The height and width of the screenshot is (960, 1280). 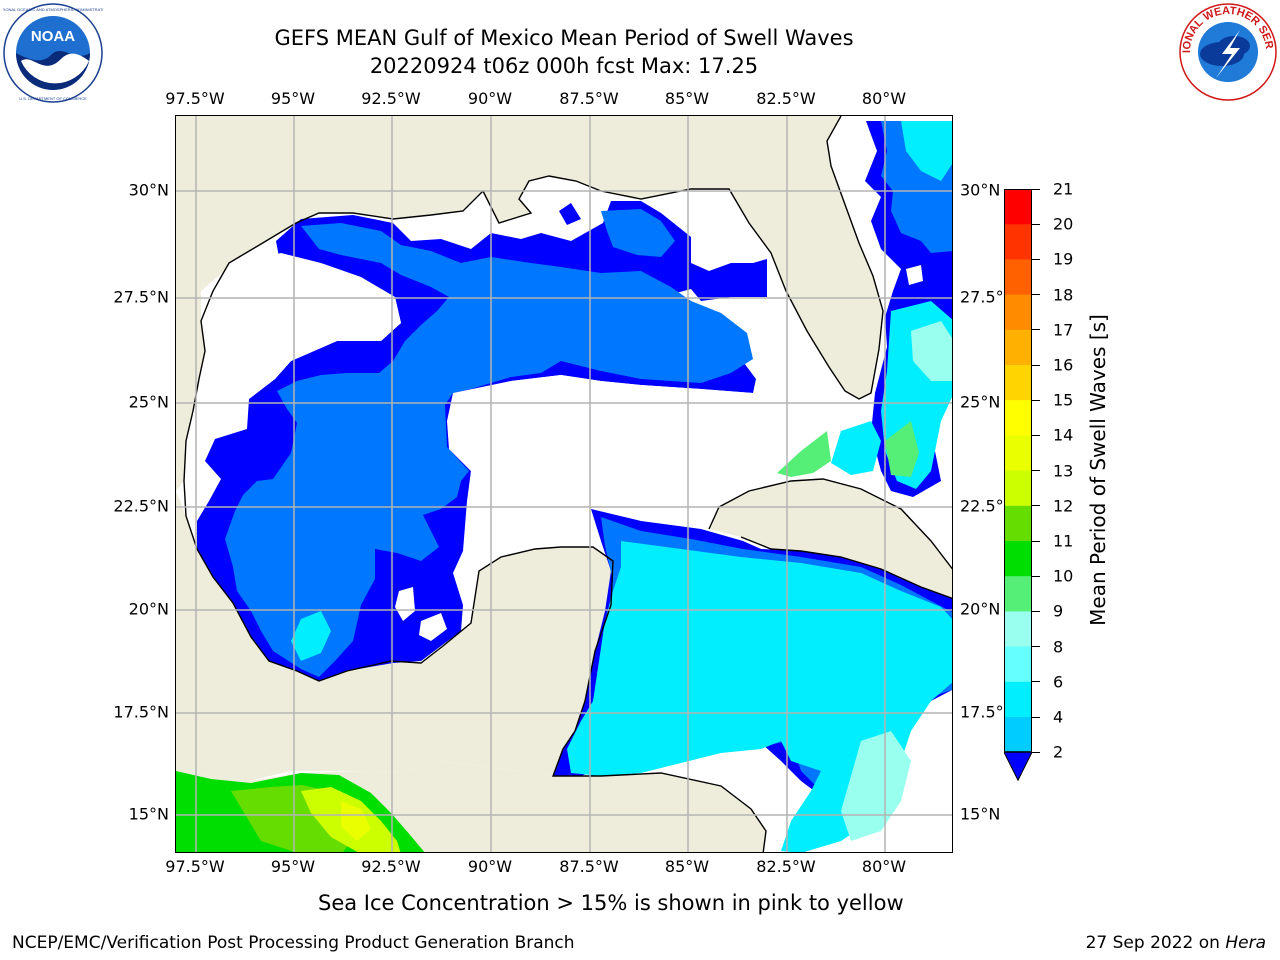 I want to click on lat-tick-left: 15°N, so click(x=148, y=814).